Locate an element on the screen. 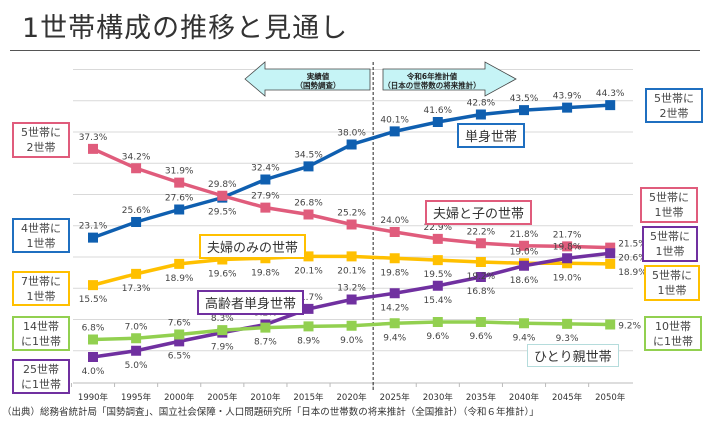  data-label: 19.0% is located at coordinates (524, 252).